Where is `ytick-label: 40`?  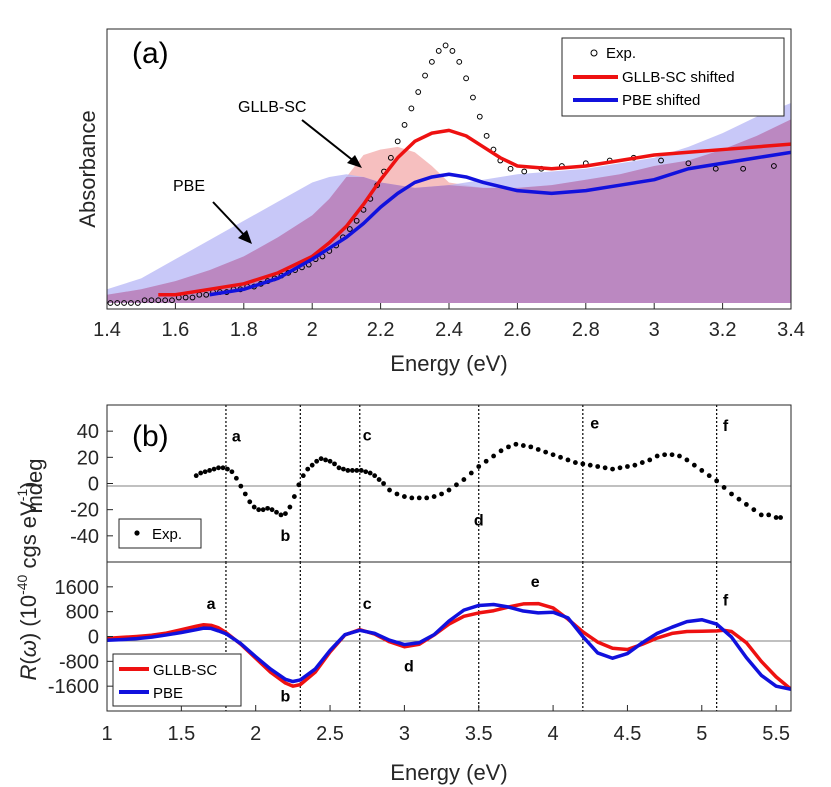
ytick-label: 40 is located at coordinates (88, 432).